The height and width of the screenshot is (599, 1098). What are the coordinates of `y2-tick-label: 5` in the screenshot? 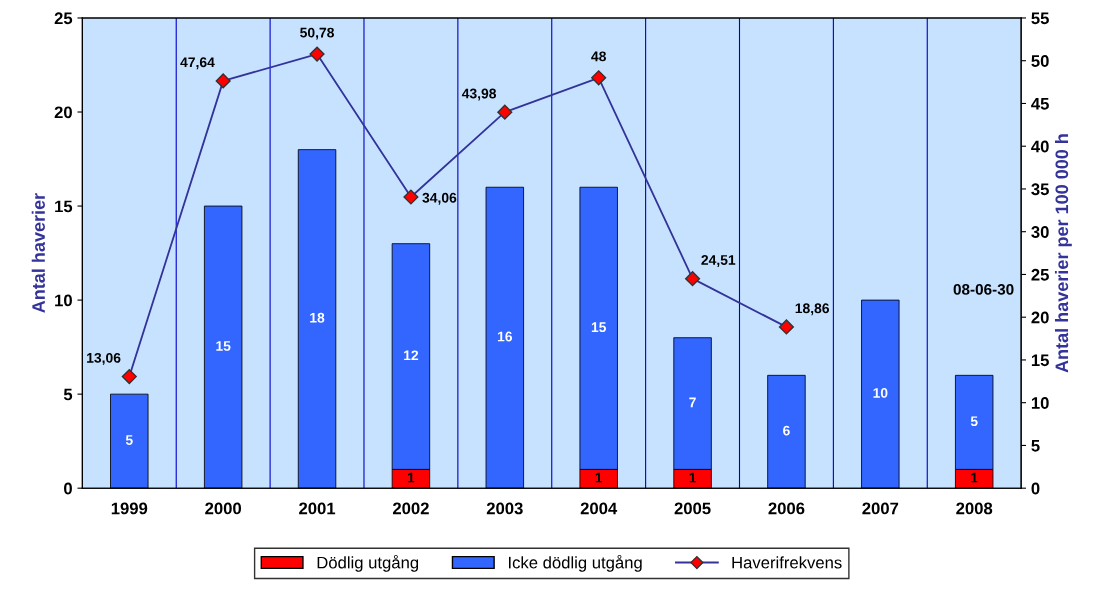 It's located at (1035, 446).